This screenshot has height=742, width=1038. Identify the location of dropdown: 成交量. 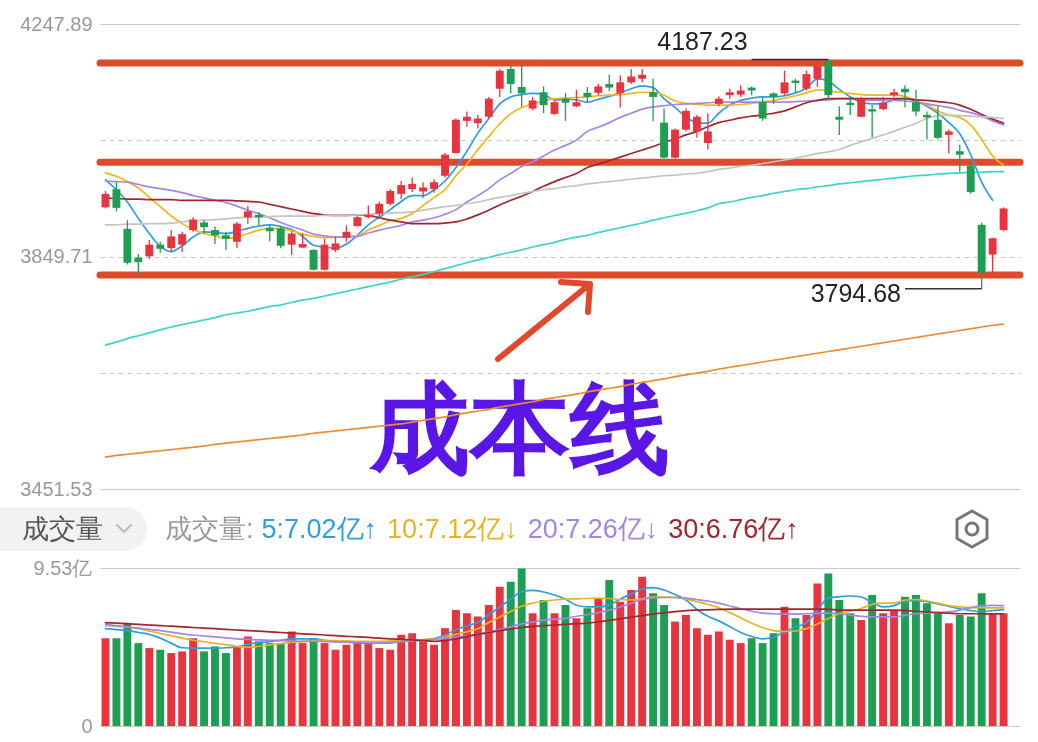
(73, 529).